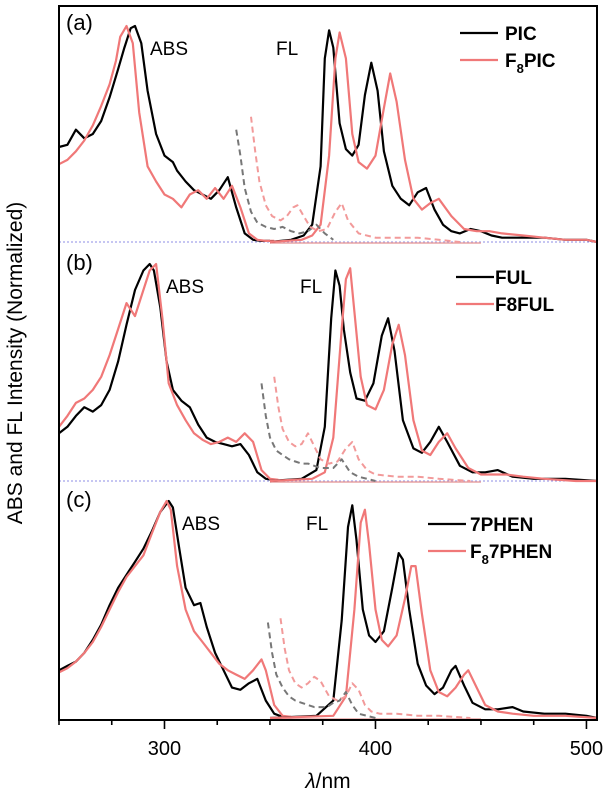 The image size is (605, 796). I want to click on x-axis-label-symbol: λ, so click(309, 781).